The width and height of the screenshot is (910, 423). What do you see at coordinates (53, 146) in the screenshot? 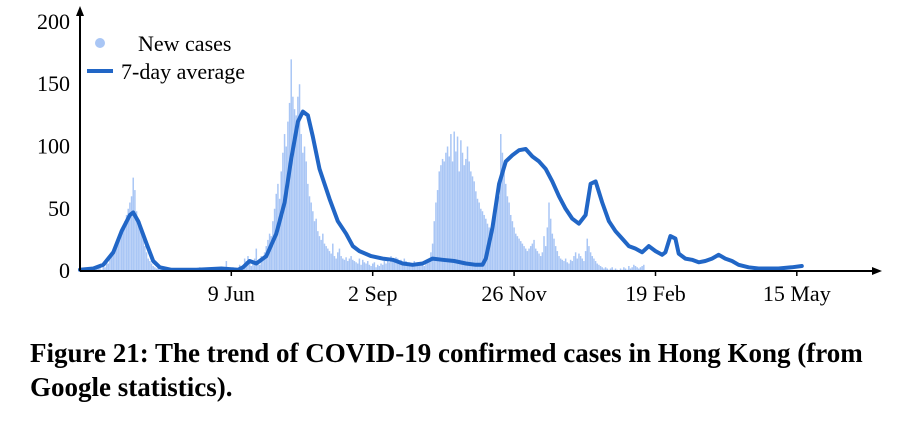
I see `y-tick-label: 100` at bounding box center [53, 146].